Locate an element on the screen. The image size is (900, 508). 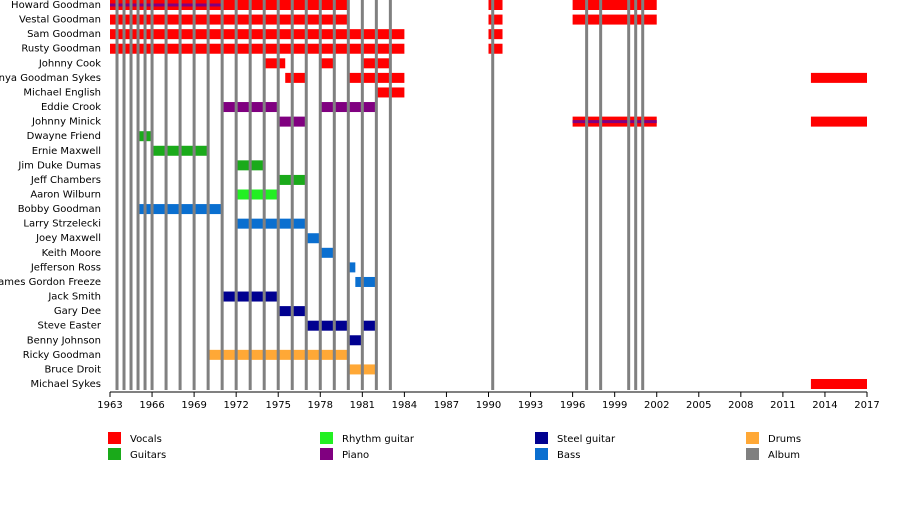
member-name: Joey Maxwell is located at coordinates (68, 238).